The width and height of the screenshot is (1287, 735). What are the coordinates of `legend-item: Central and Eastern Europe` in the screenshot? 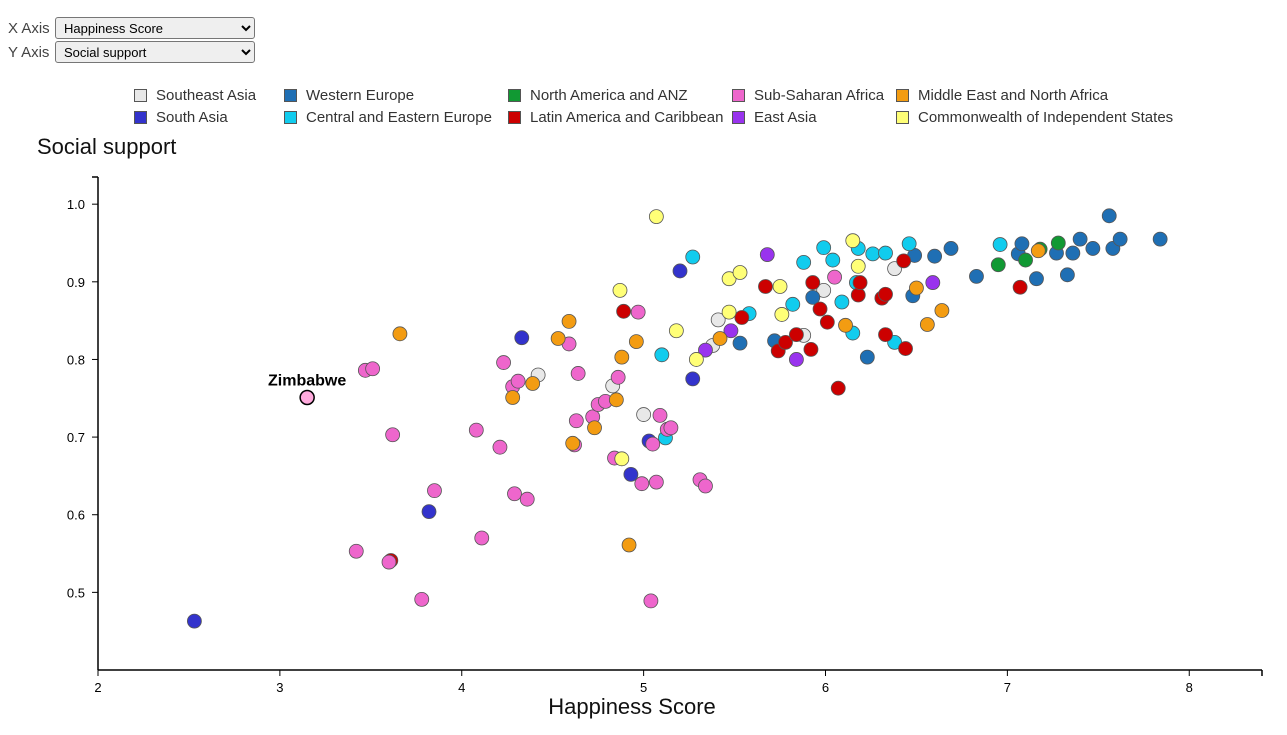 It's located at (388, 117).